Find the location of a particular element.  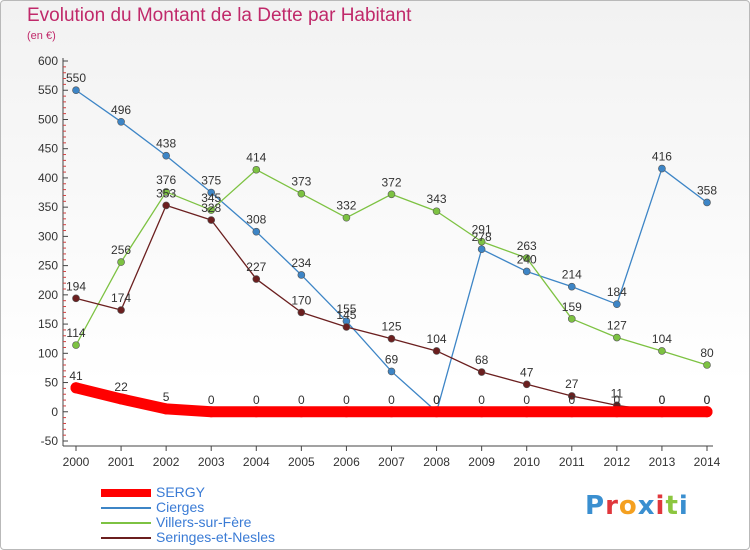

data-label-villers-sur-fere: 414 is located at coordinates (256, 158).